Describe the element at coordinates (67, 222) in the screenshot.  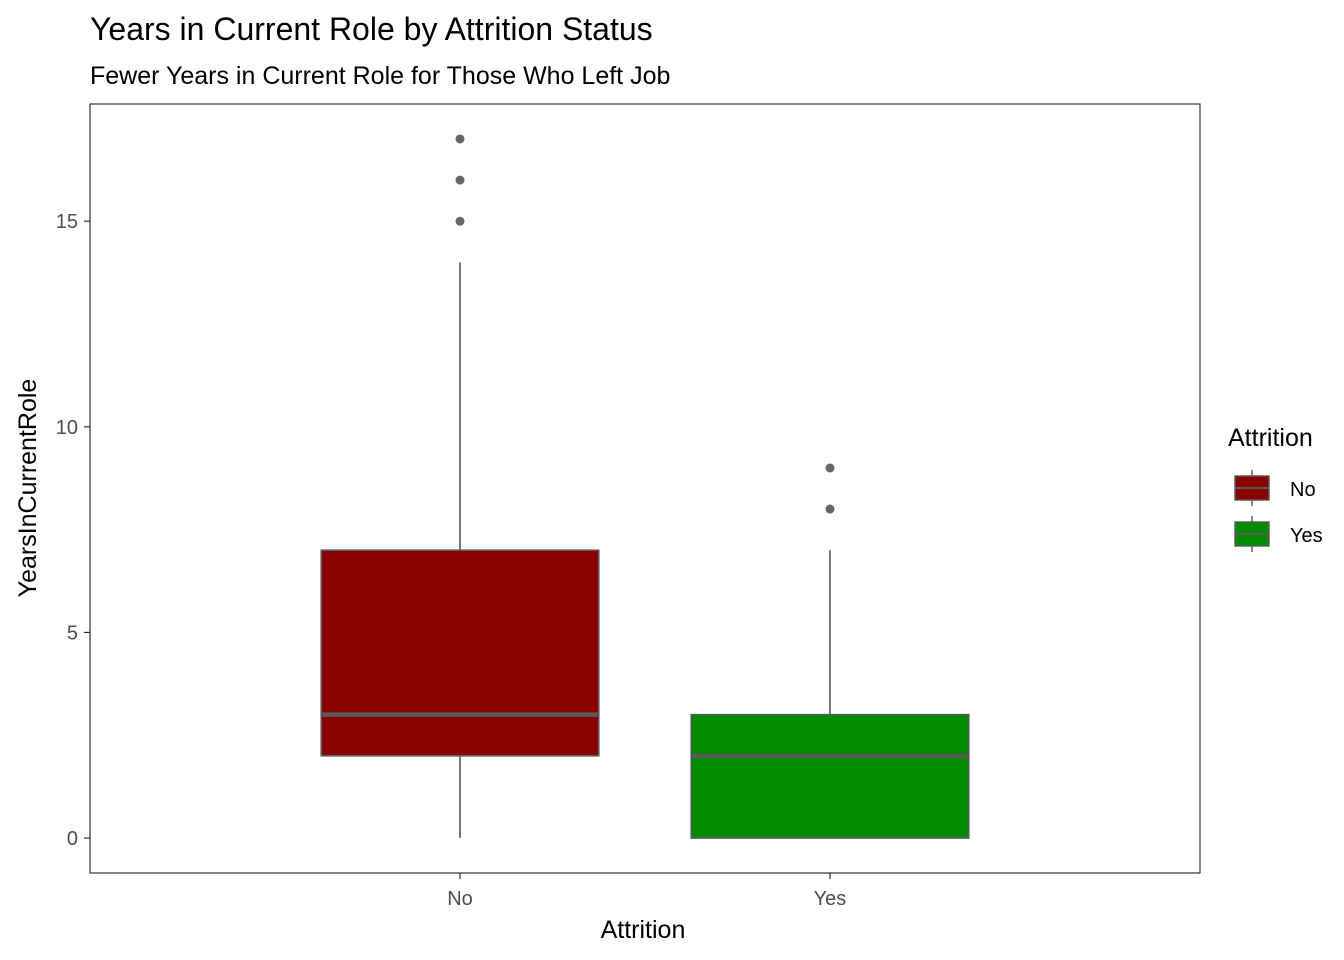
I see `y-tick-label-15: 15` at that location.